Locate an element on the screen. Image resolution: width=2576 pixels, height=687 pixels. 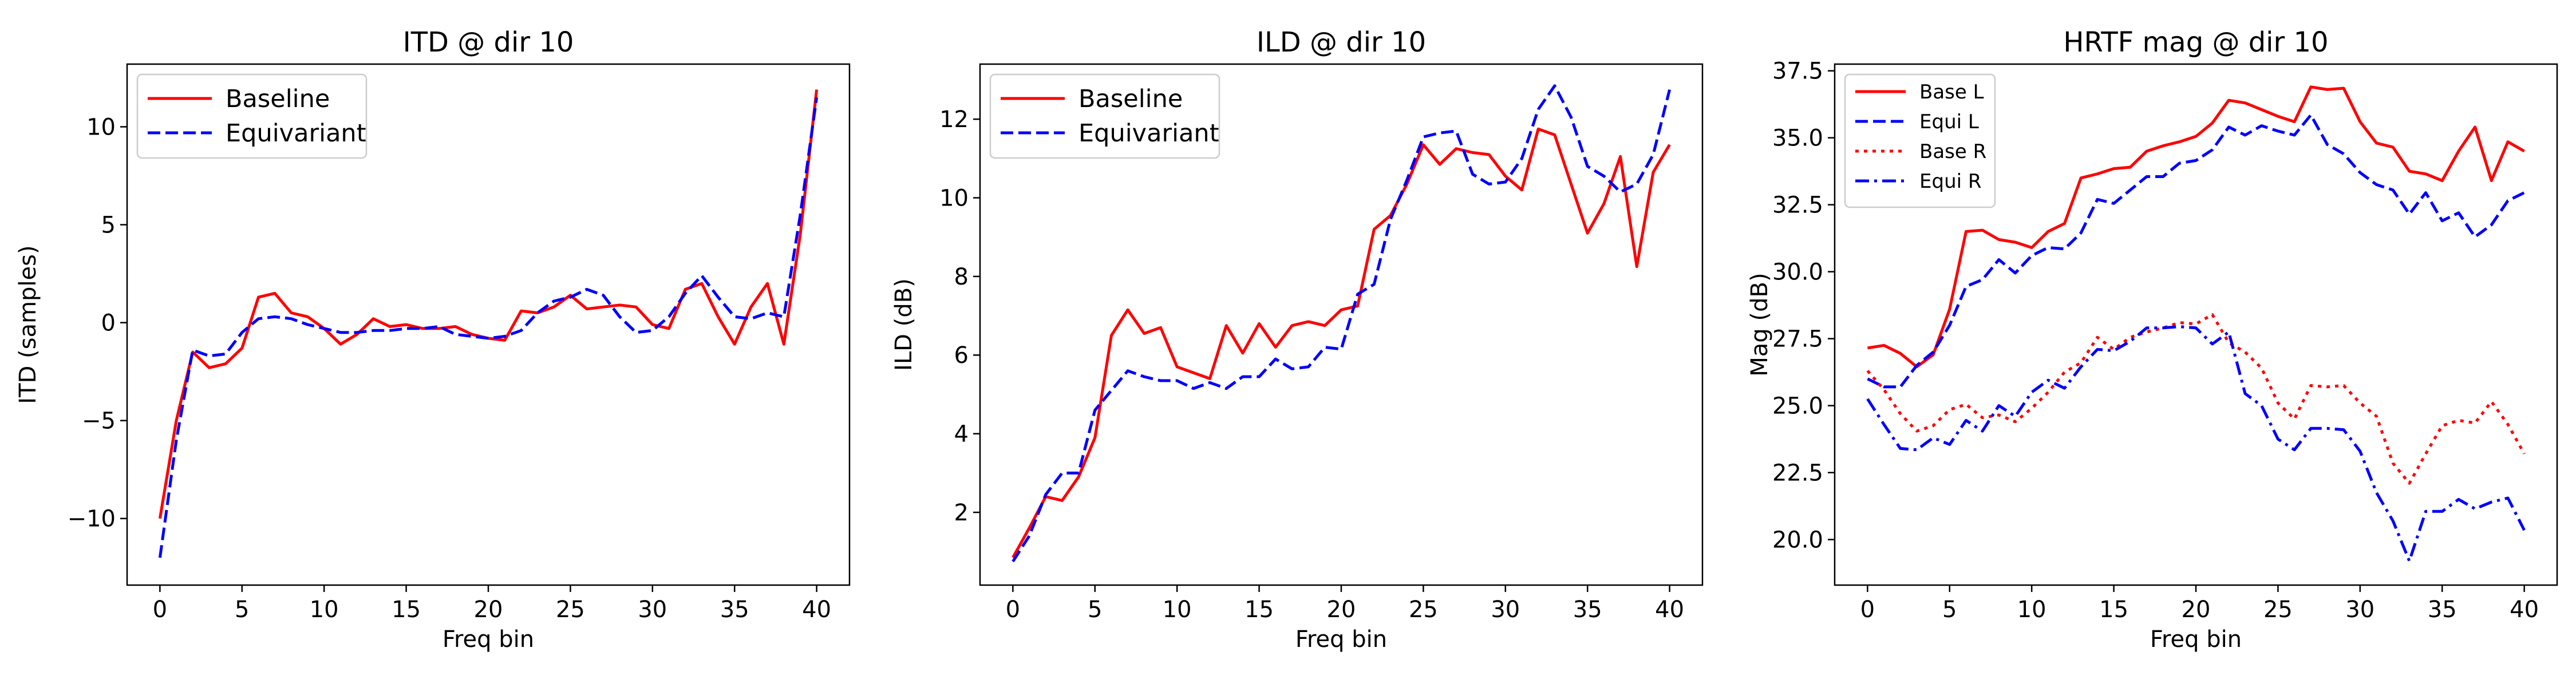
chart-1-x-tick-label: 35 is located at coordinates (1587, 610).